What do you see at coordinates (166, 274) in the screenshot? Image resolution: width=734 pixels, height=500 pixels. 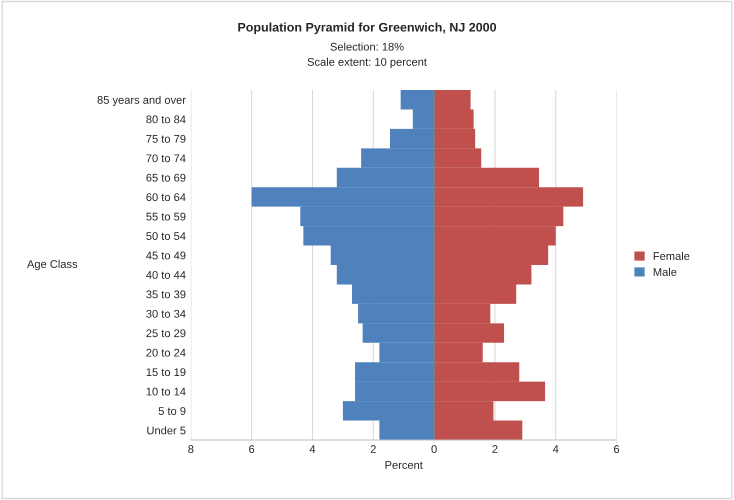 I see `y-tick-label: 40 to 44` at bounding box center [166, 274].